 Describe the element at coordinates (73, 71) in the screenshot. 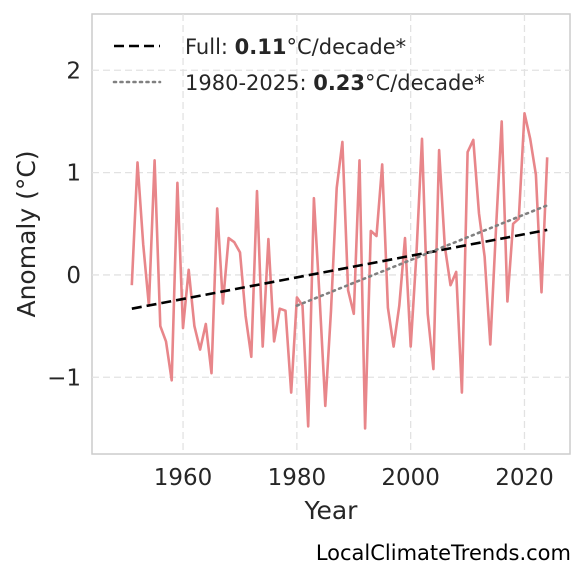

I see `y-tick-label: 2` at that location.